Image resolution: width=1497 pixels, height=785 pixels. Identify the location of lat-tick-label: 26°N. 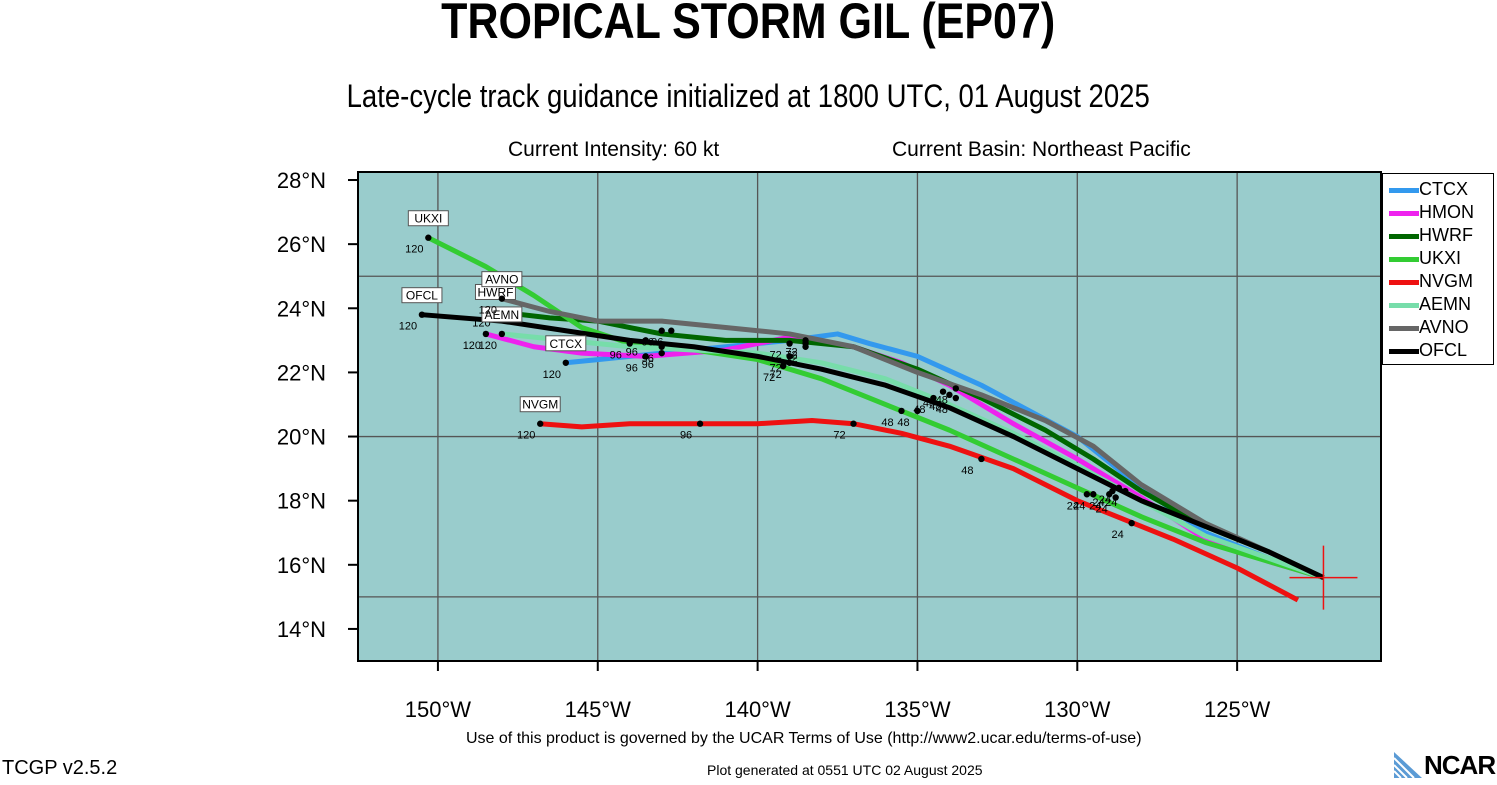
(301, 244).